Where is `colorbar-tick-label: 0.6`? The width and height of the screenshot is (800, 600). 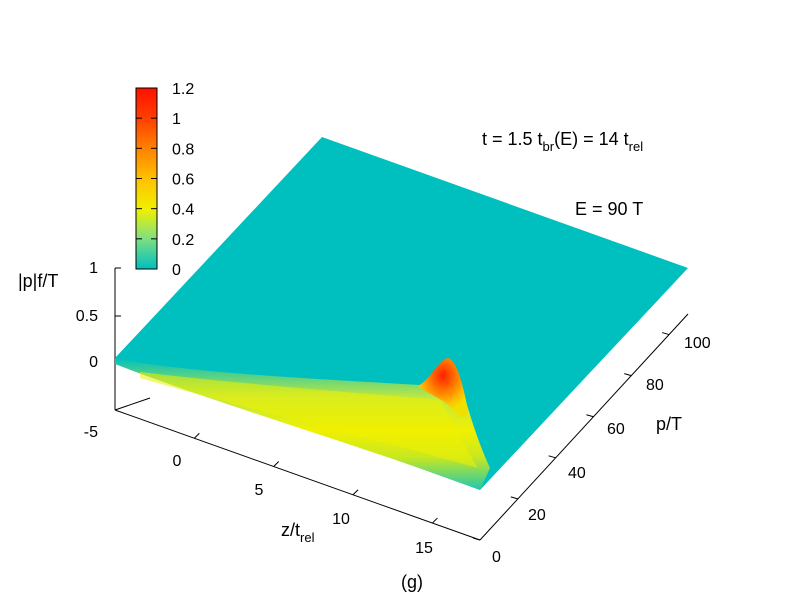
colorbar-tick-label: 0.6 is located at coordinates (183, 180).